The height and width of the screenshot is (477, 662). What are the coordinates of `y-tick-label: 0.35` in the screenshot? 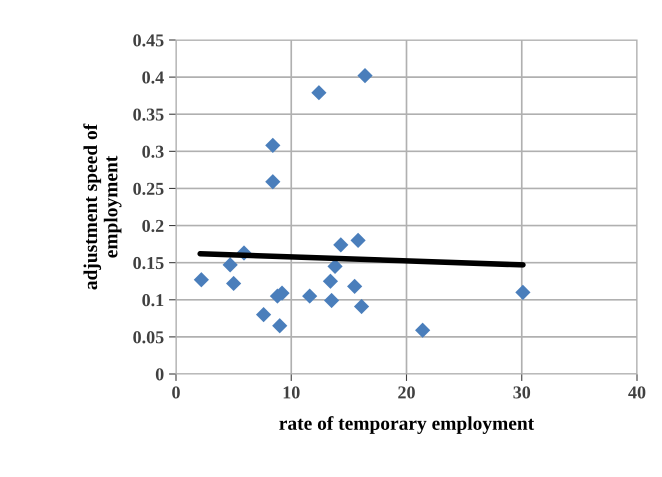 It's located at (148, 114).